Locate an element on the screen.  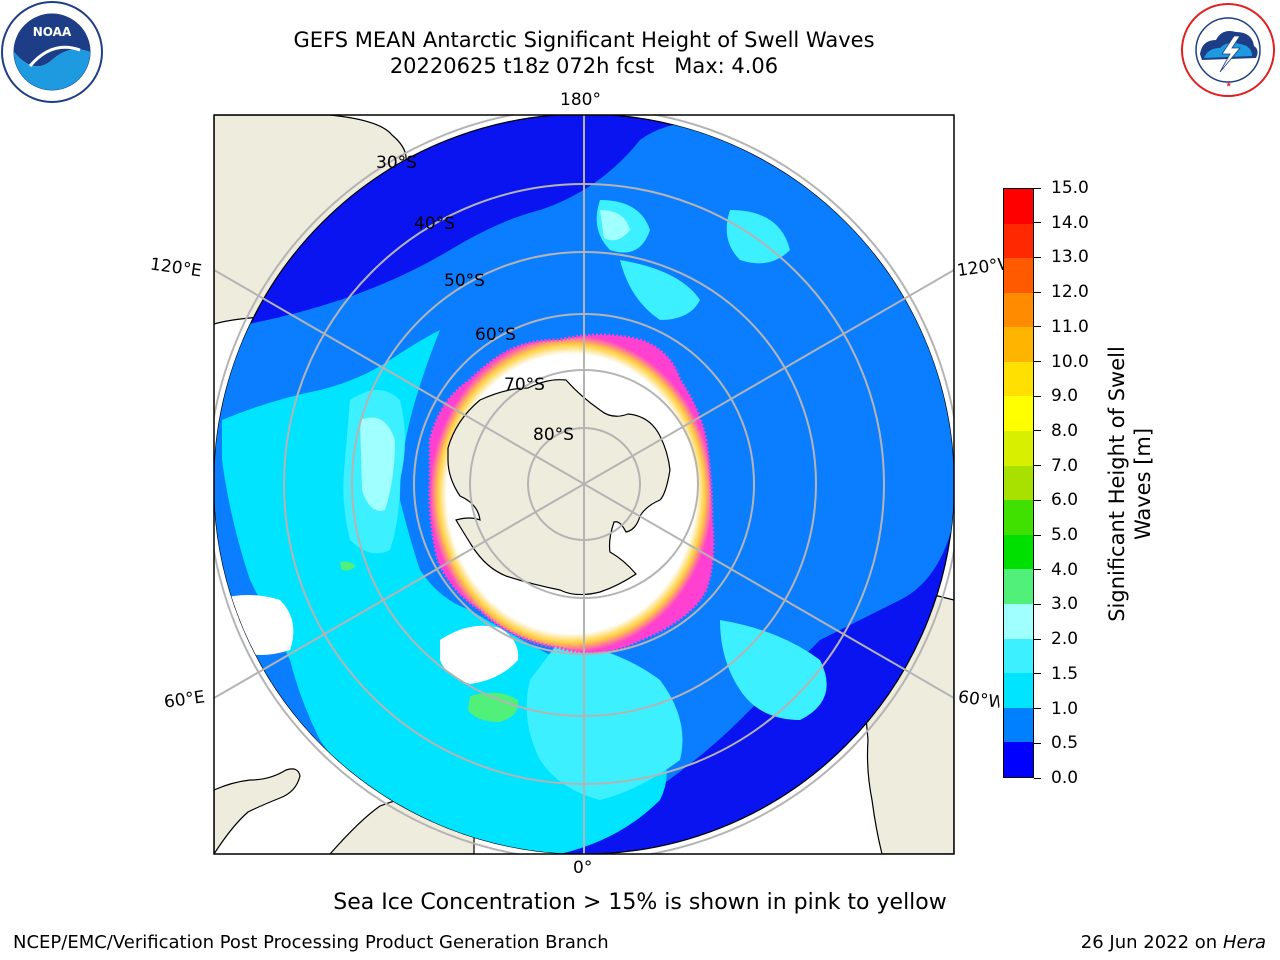
colorbar-tick-label: 4.0 is located at coordinates (1065, 569).